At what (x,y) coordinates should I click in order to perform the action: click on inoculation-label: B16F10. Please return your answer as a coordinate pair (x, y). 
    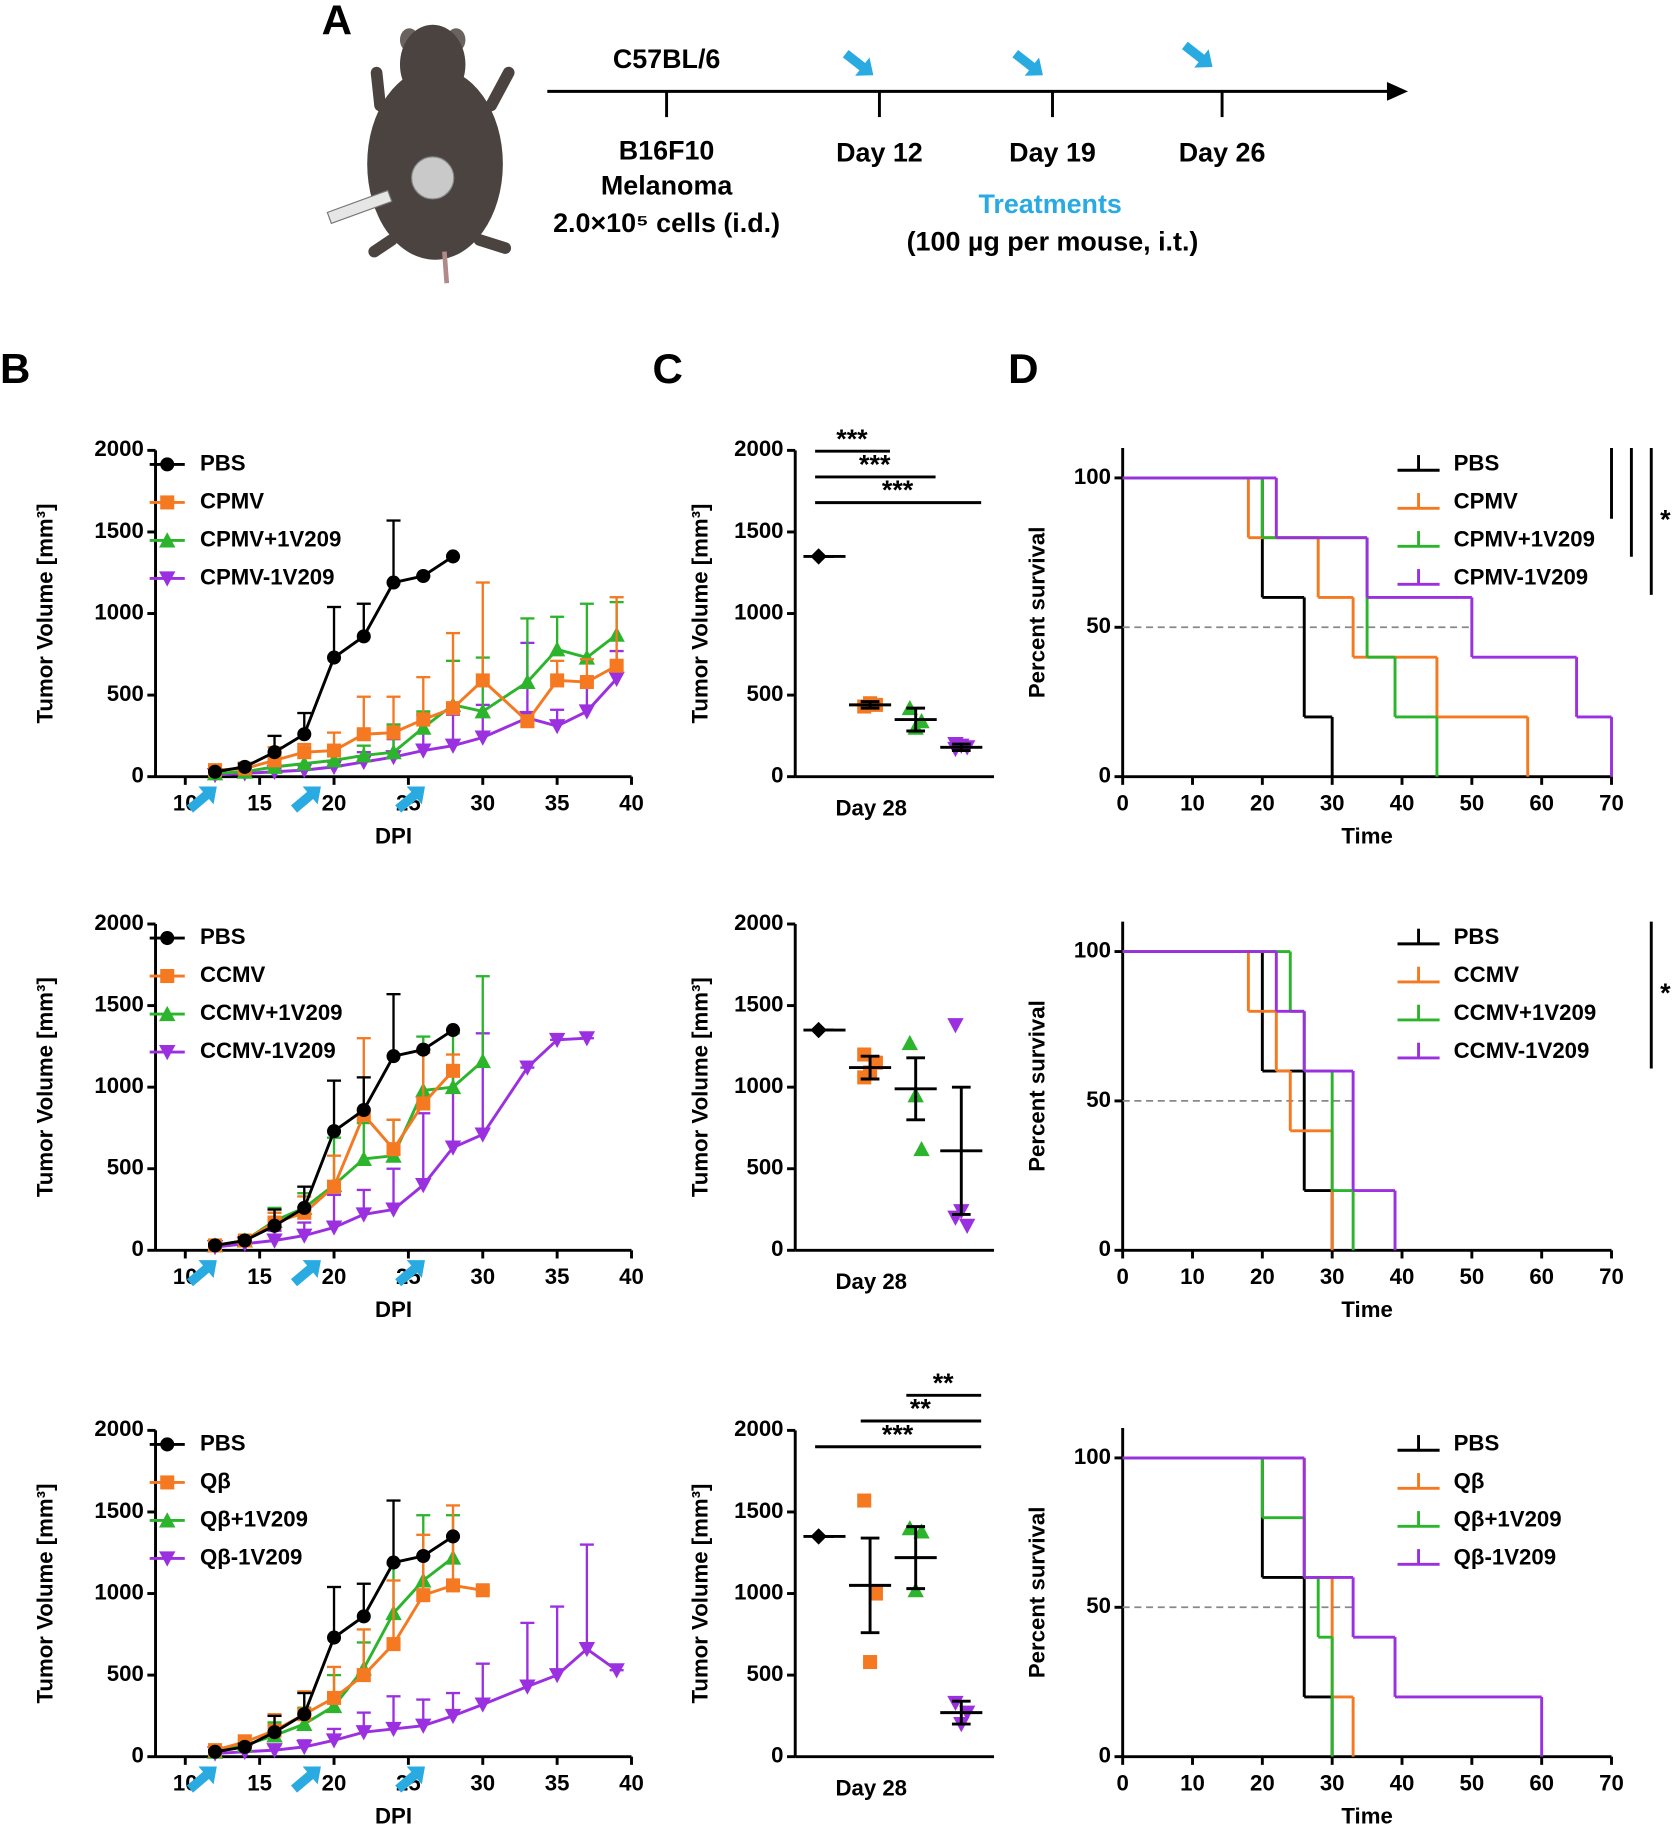
    Looking at the image, I should click on (667, 150).